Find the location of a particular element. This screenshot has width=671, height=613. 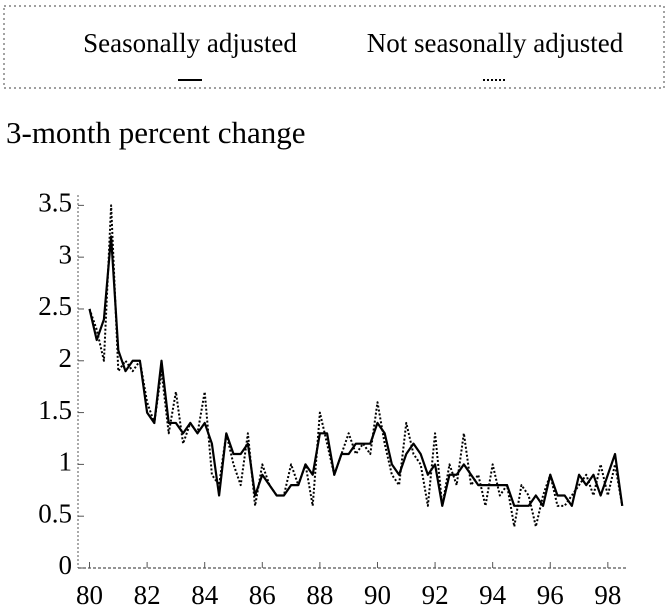

x-tick-label: 86 is located at coordinates (262, 595).